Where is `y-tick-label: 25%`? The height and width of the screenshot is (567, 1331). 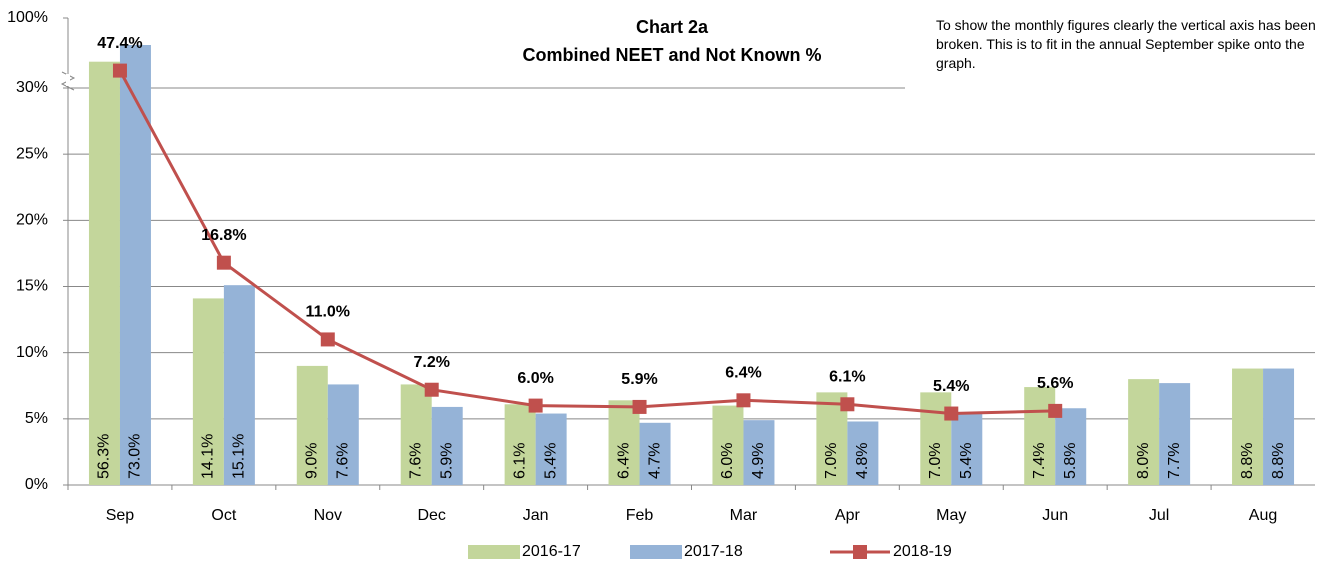
y-tick-label: 25% is located at coordinates (32, 153).